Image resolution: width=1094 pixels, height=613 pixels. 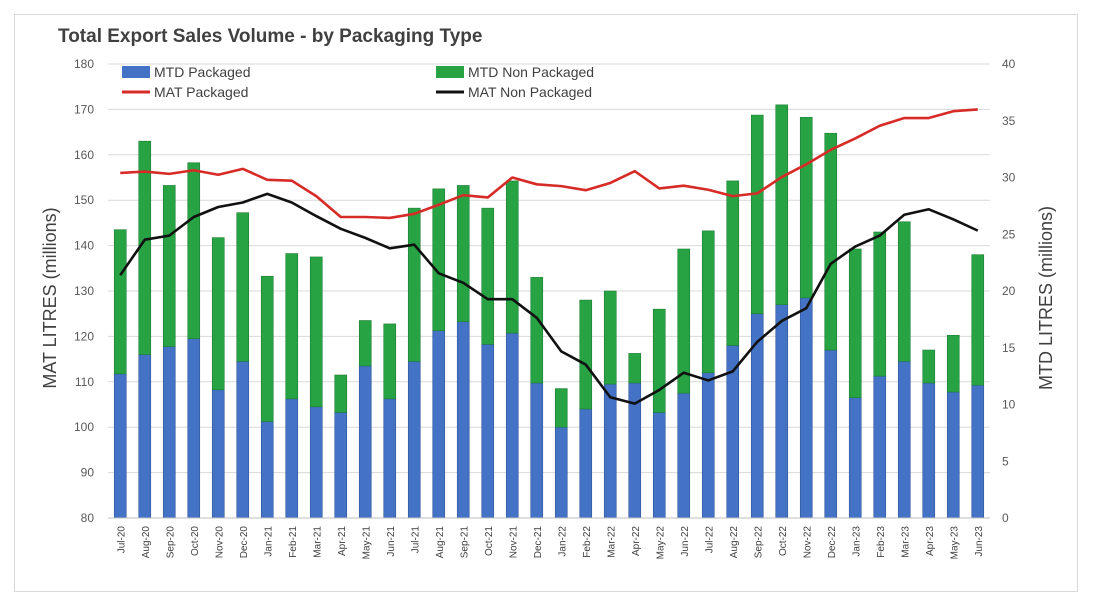 I want to click on x-tick-label: May-23, so click(x=954, y=543).